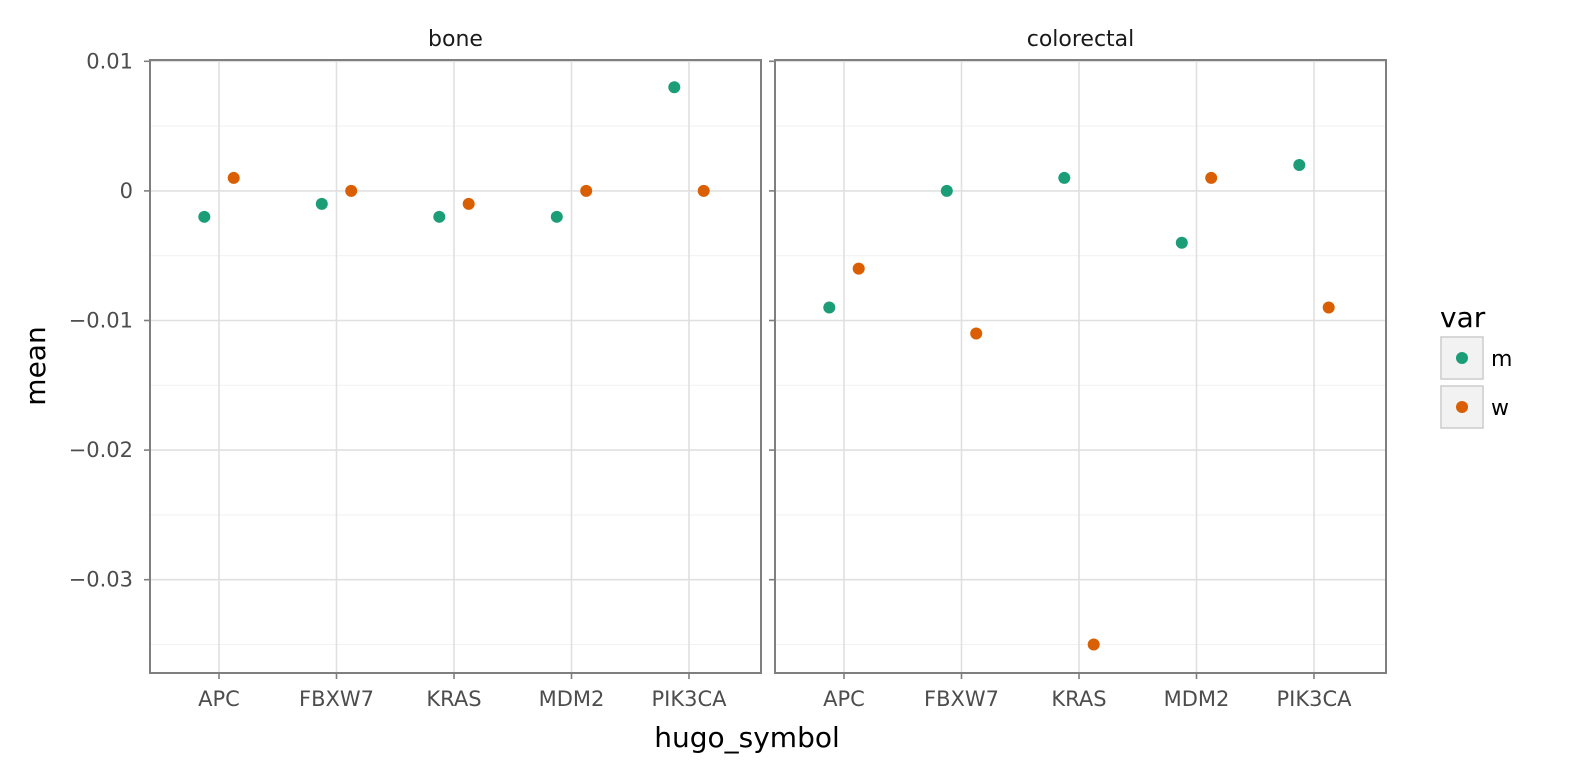 The height and width of the screenshot is (775, 1573). I want to click on point-bone-m-KRAS, so click(439, 216).